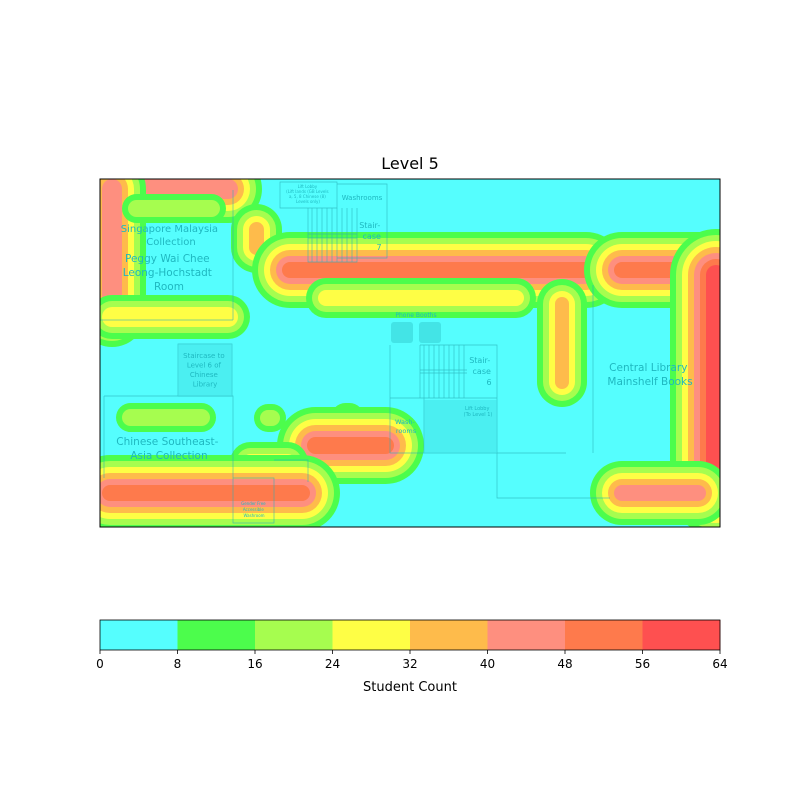  What do you see at coordinates (402, 332) in the screenshot?
I see `phone-booth-a` at bounding box center [402, 332].